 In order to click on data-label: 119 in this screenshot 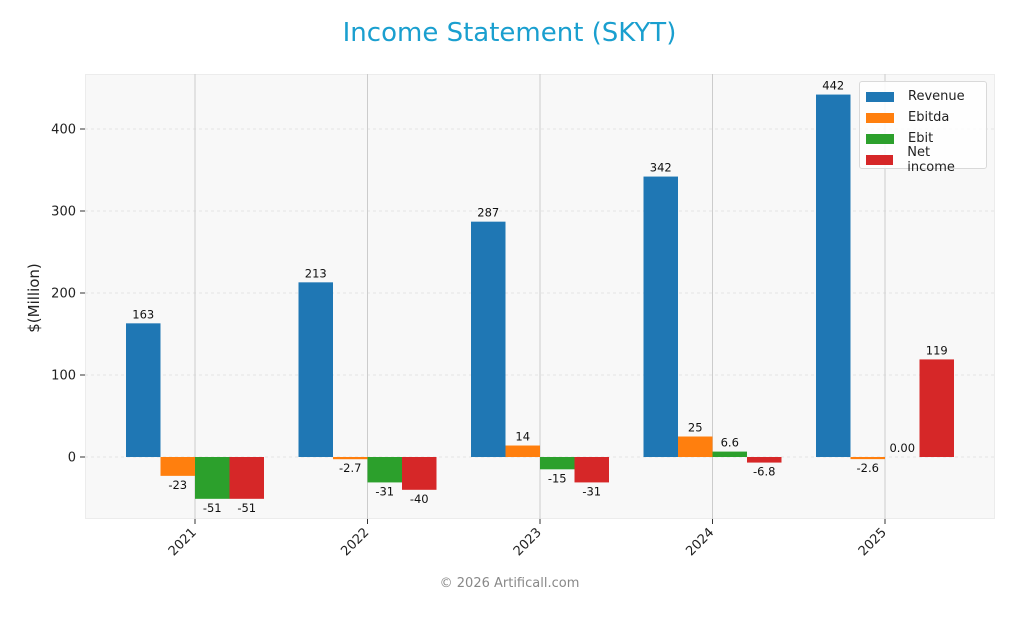, I will do `click(937, 350)`.